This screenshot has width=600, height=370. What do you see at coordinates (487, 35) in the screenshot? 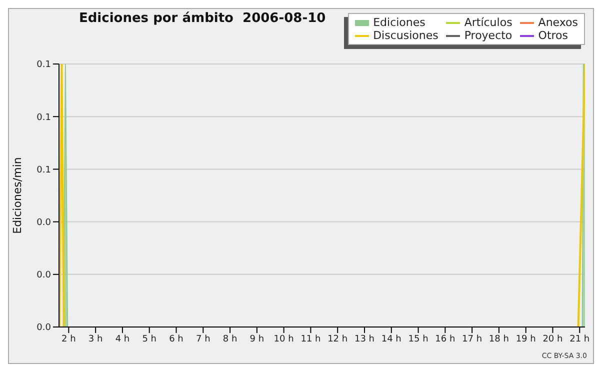
I see `legend-label: Proyecto` at bounding box center [487, 35].